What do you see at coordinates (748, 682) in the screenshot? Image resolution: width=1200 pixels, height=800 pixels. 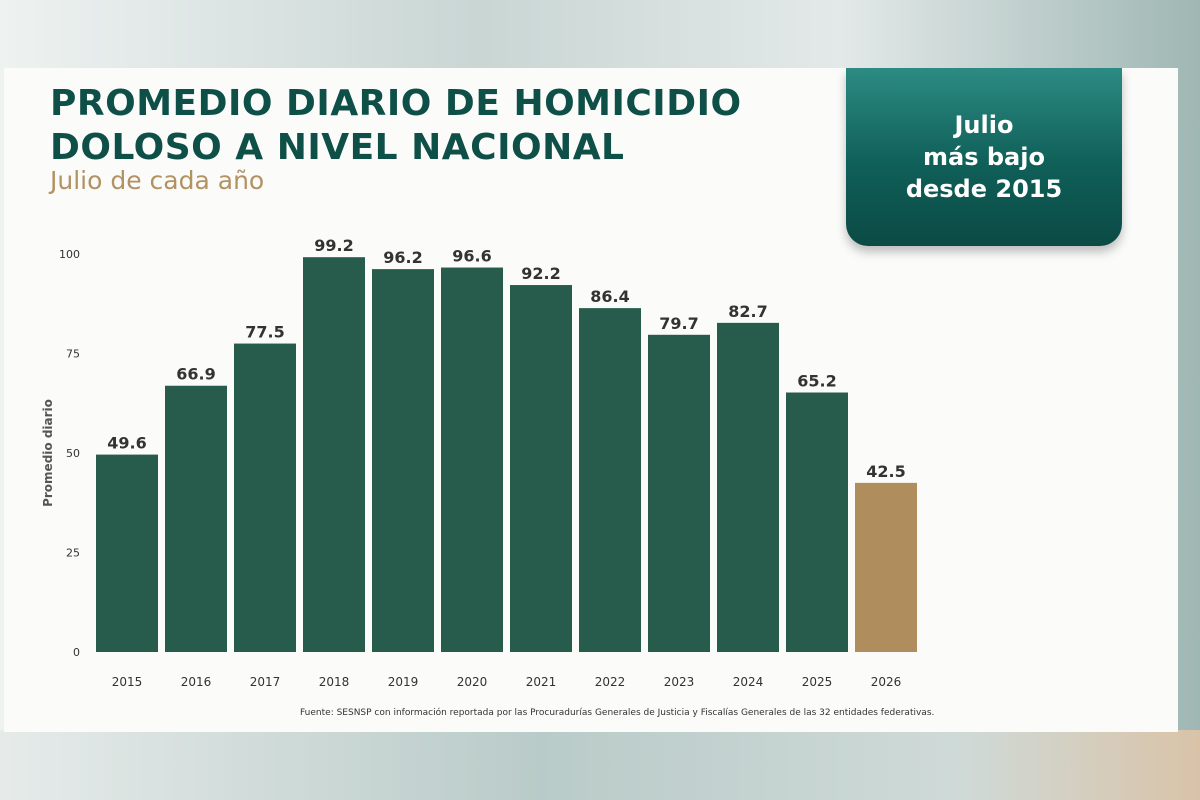 I see `x-tick-label: 2024` at bounding box center [748, 682].